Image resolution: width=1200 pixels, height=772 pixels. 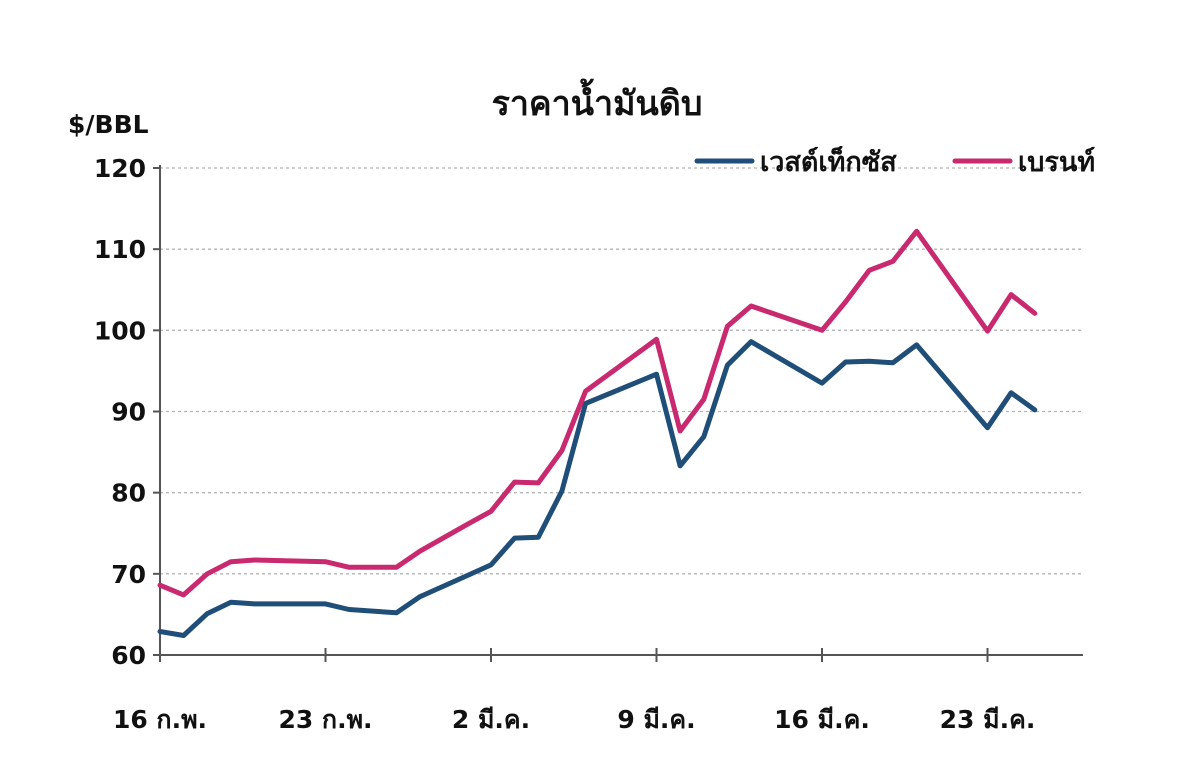 I want to click on x-tick-label-1: 23 ก.พ., so click(x=325, y=719).